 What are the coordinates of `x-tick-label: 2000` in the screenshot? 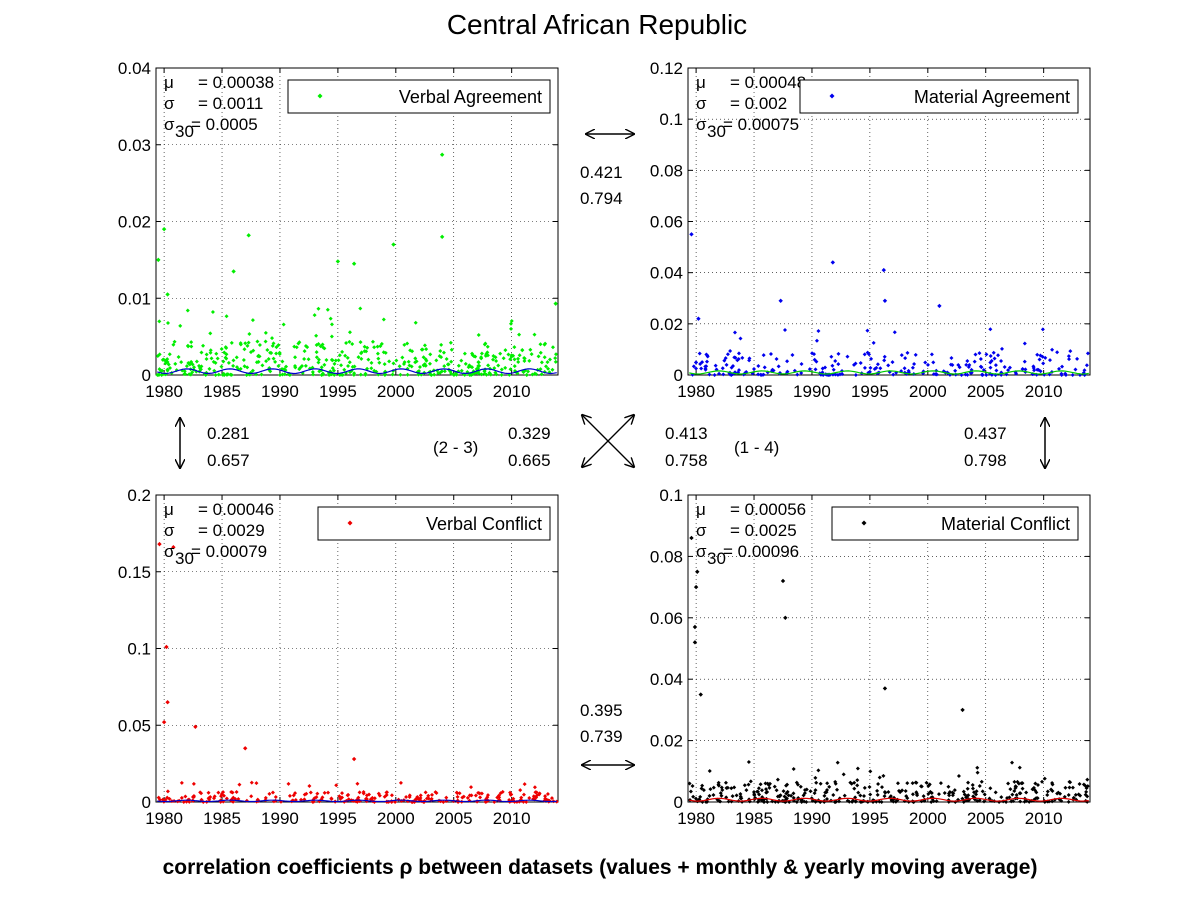 It's located at (928, 818).